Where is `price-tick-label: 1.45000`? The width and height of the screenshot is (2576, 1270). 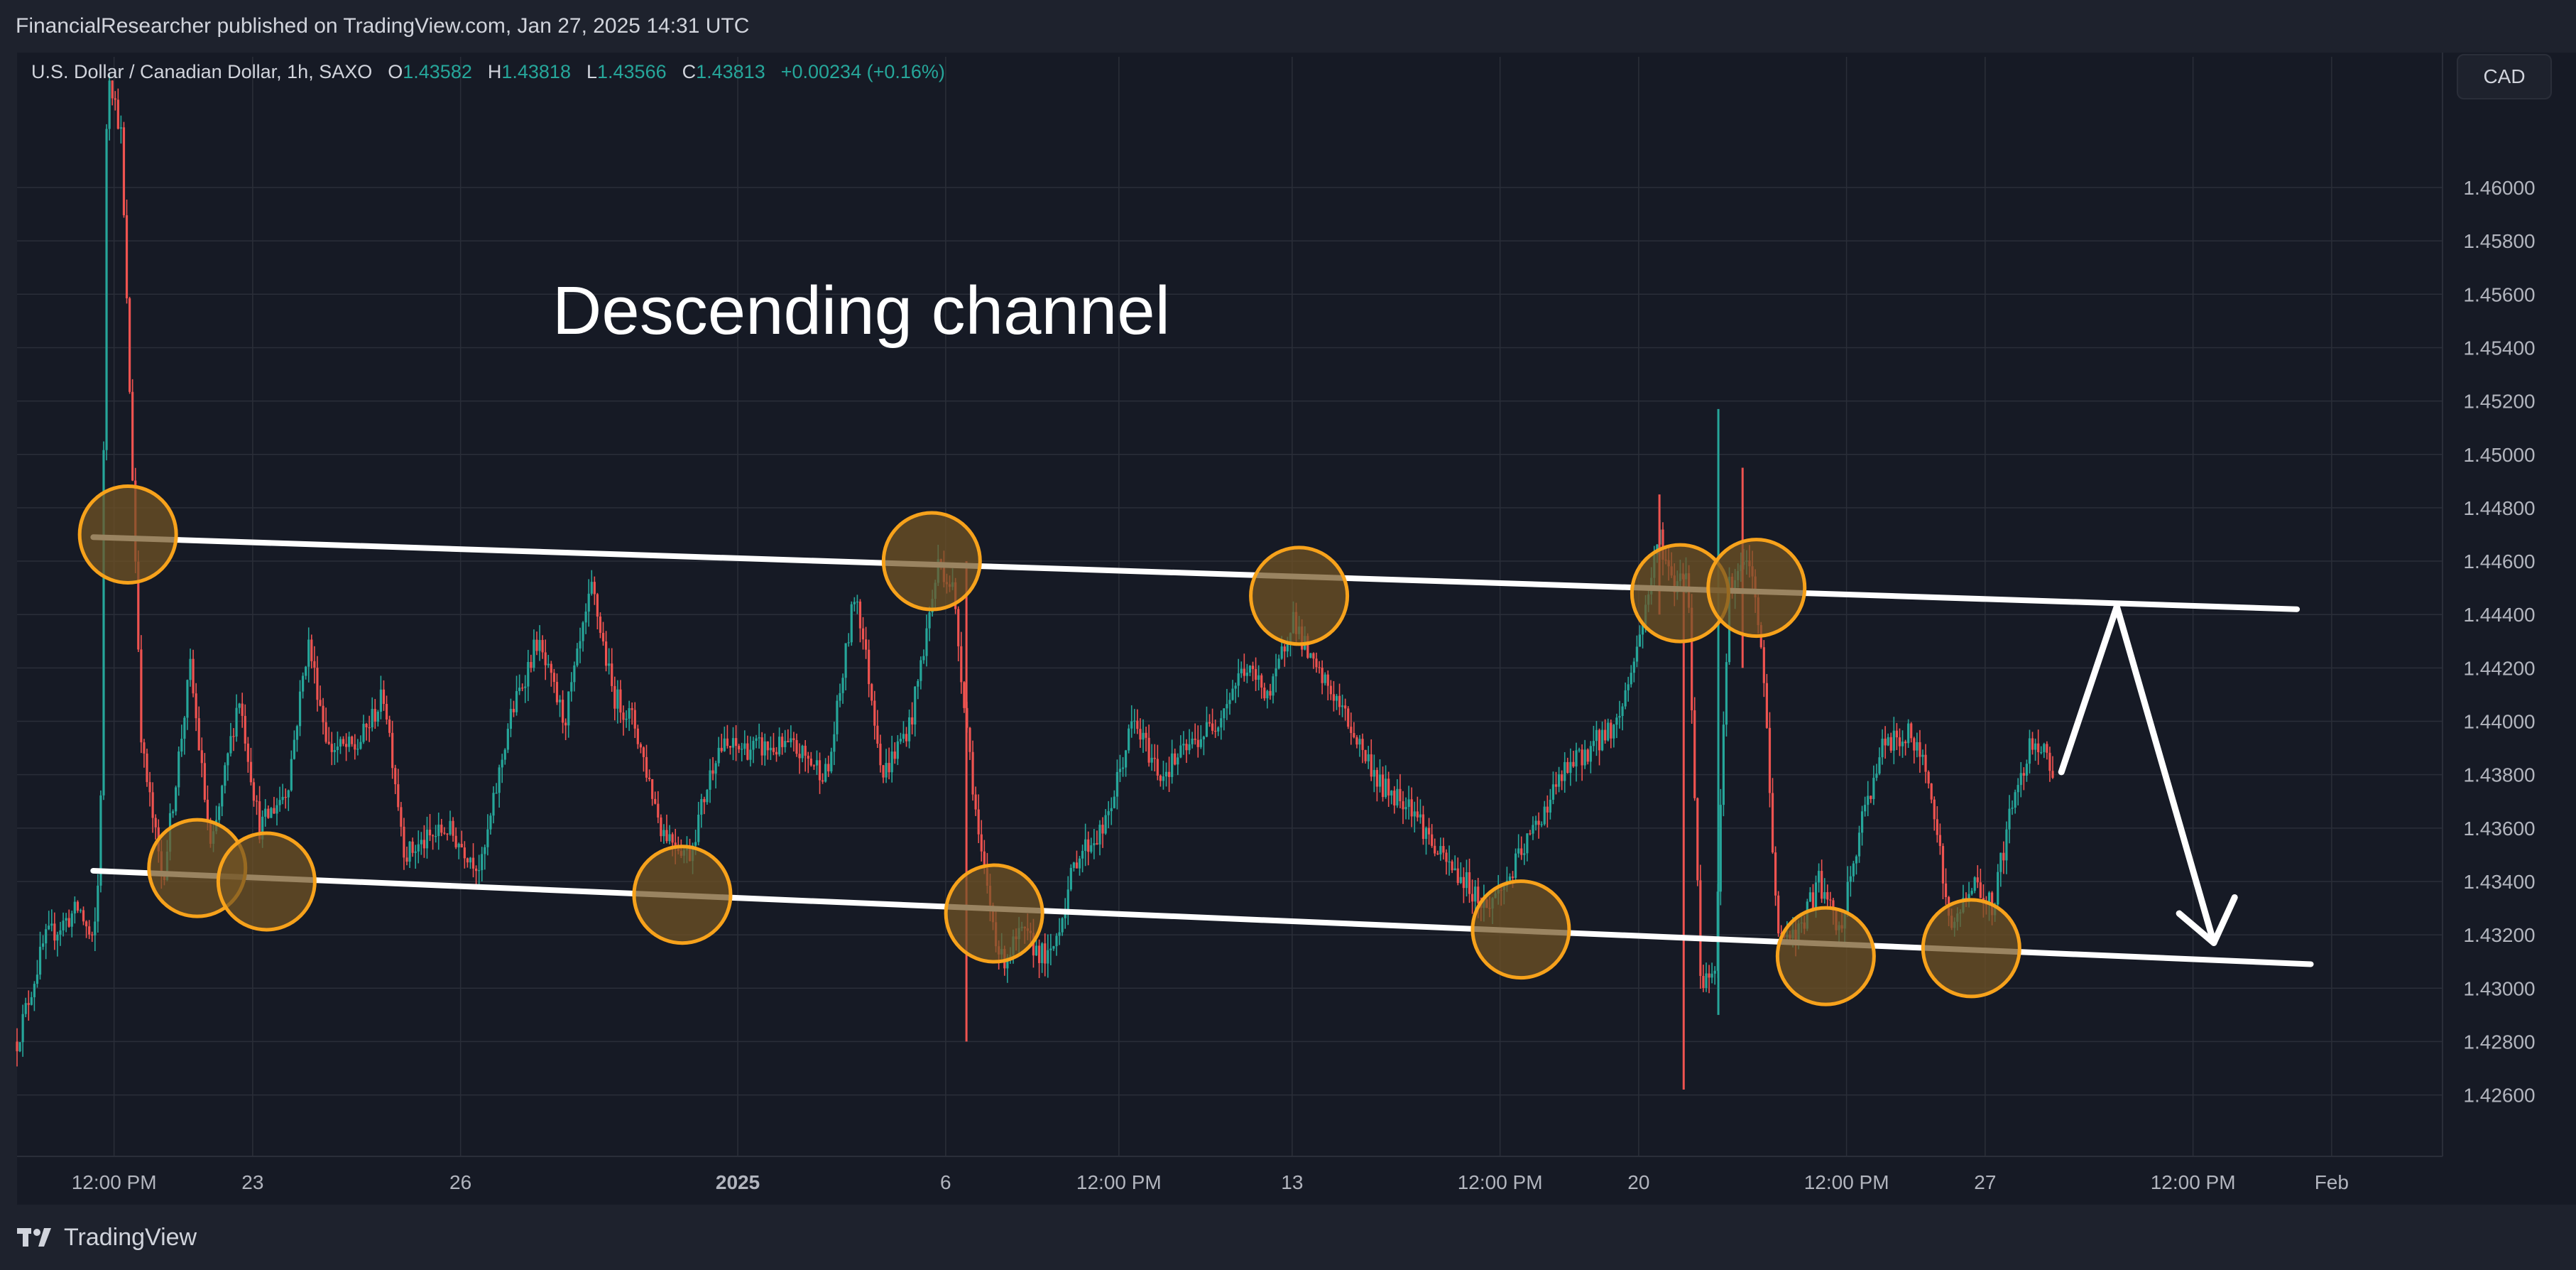 price-tick-label: 1.45000 is located at coordinates (2499, 455).